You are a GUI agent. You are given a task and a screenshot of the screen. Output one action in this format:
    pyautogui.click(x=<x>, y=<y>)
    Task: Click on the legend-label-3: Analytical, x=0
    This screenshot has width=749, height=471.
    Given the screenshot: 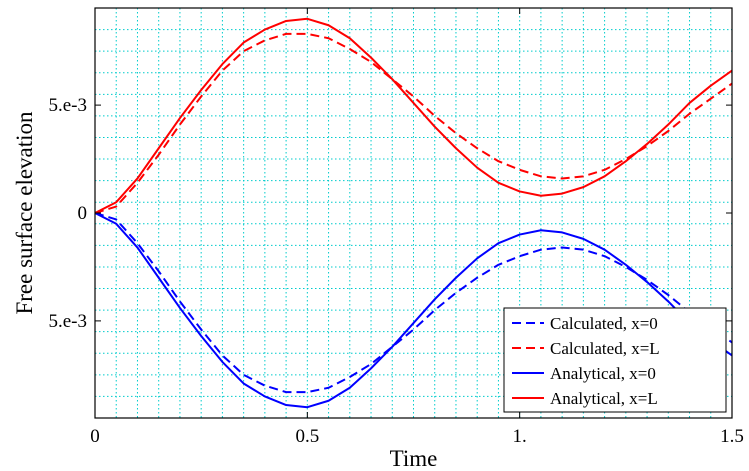 What is the action you would take?
    pyautogui.click(x=603, y=373)
    